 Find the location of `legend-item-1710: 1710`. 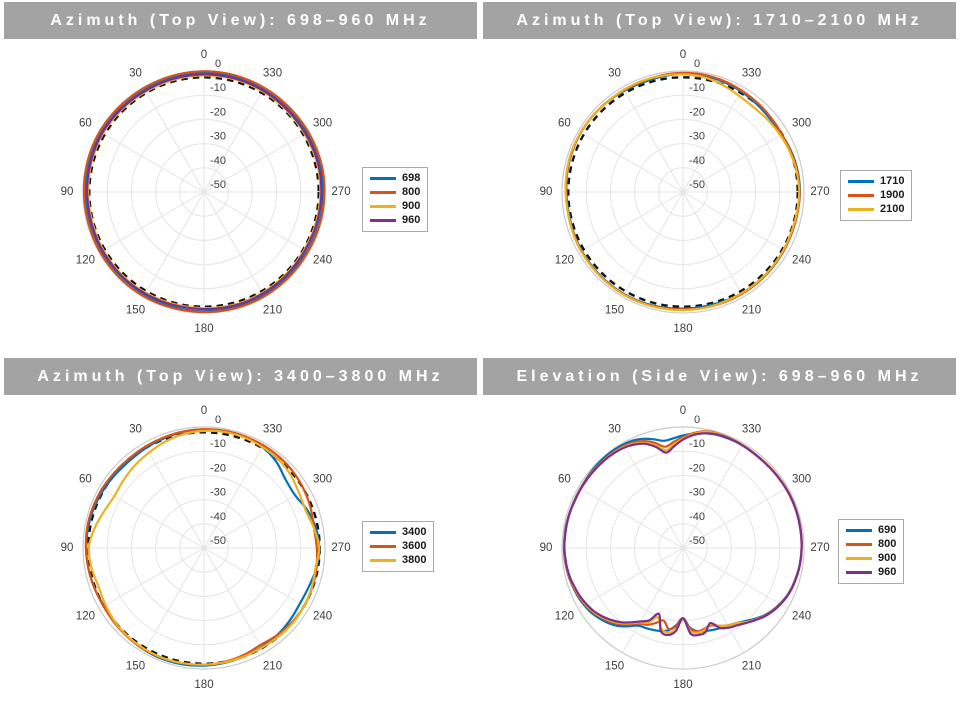

legend-item-1710: 1710 is located at coordinates (876, 181).